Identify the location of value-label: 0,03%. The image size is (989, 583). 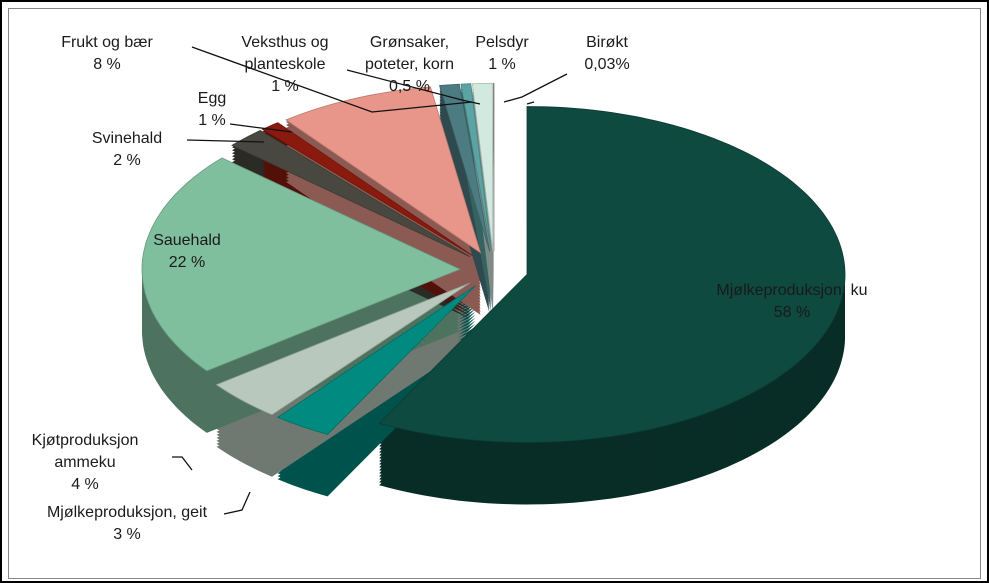
(607, 64).